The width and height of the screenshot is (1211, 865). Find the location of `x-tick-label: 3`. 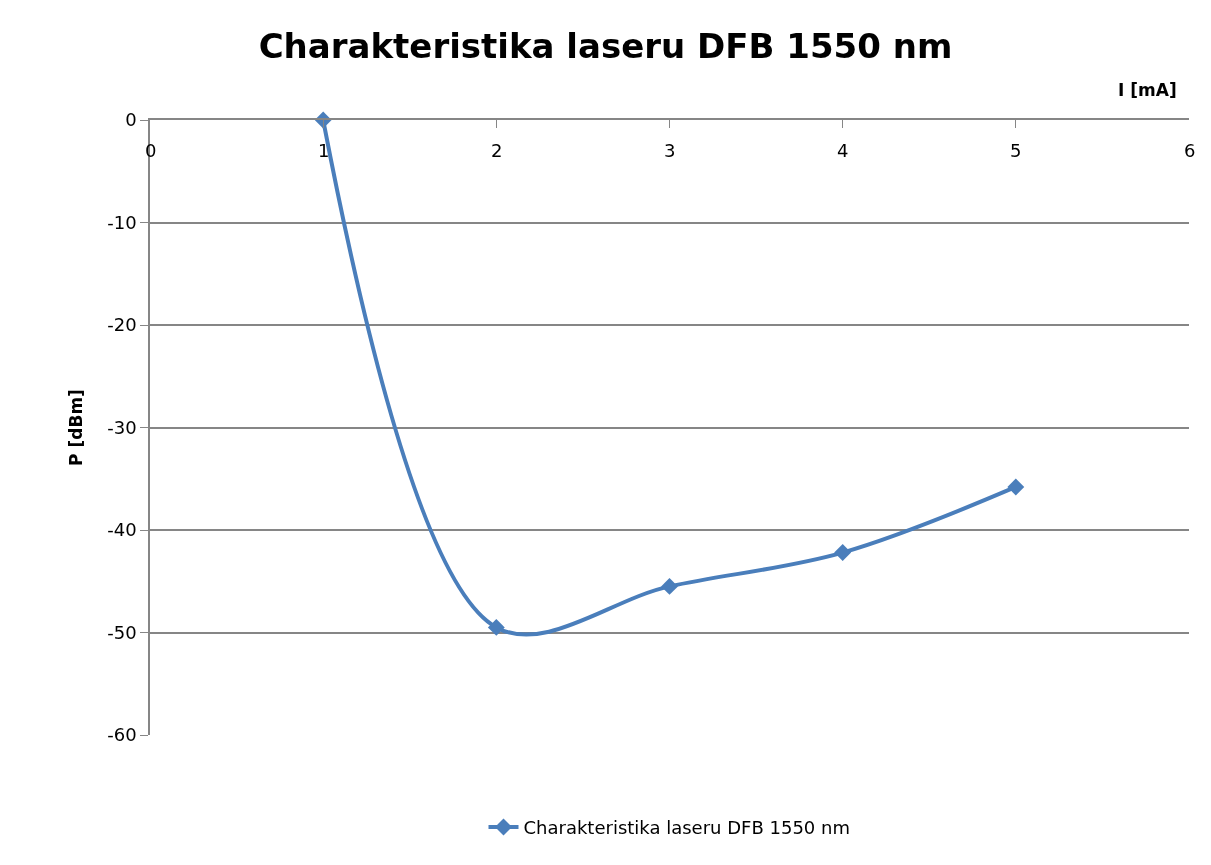

x-tick-label: 3 is located at coordinates (670, 150).